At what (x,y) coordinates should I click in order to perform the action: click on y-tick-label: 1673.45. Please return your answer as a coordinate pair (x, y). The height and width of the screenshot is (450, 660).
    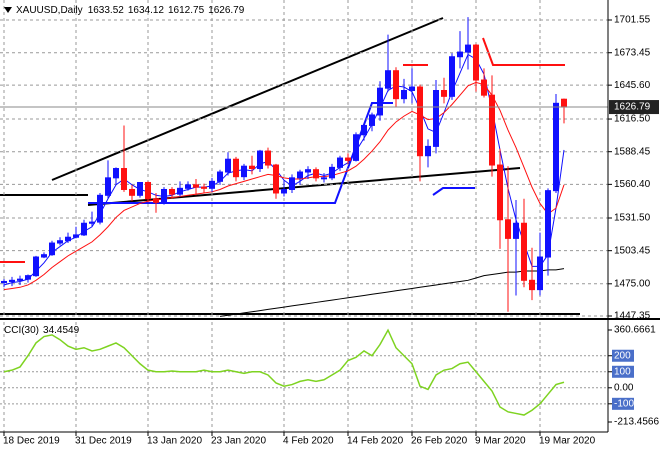
    Looking at the image, I should click on (632, 52).